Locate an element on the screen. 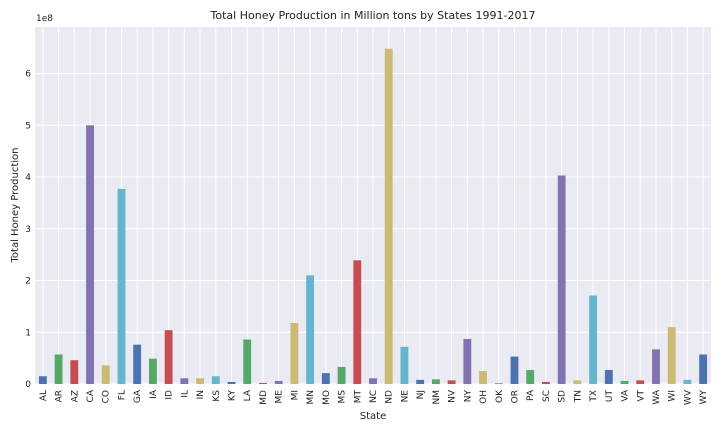  x-tick-label: MD is located at coordinates (264, 397).